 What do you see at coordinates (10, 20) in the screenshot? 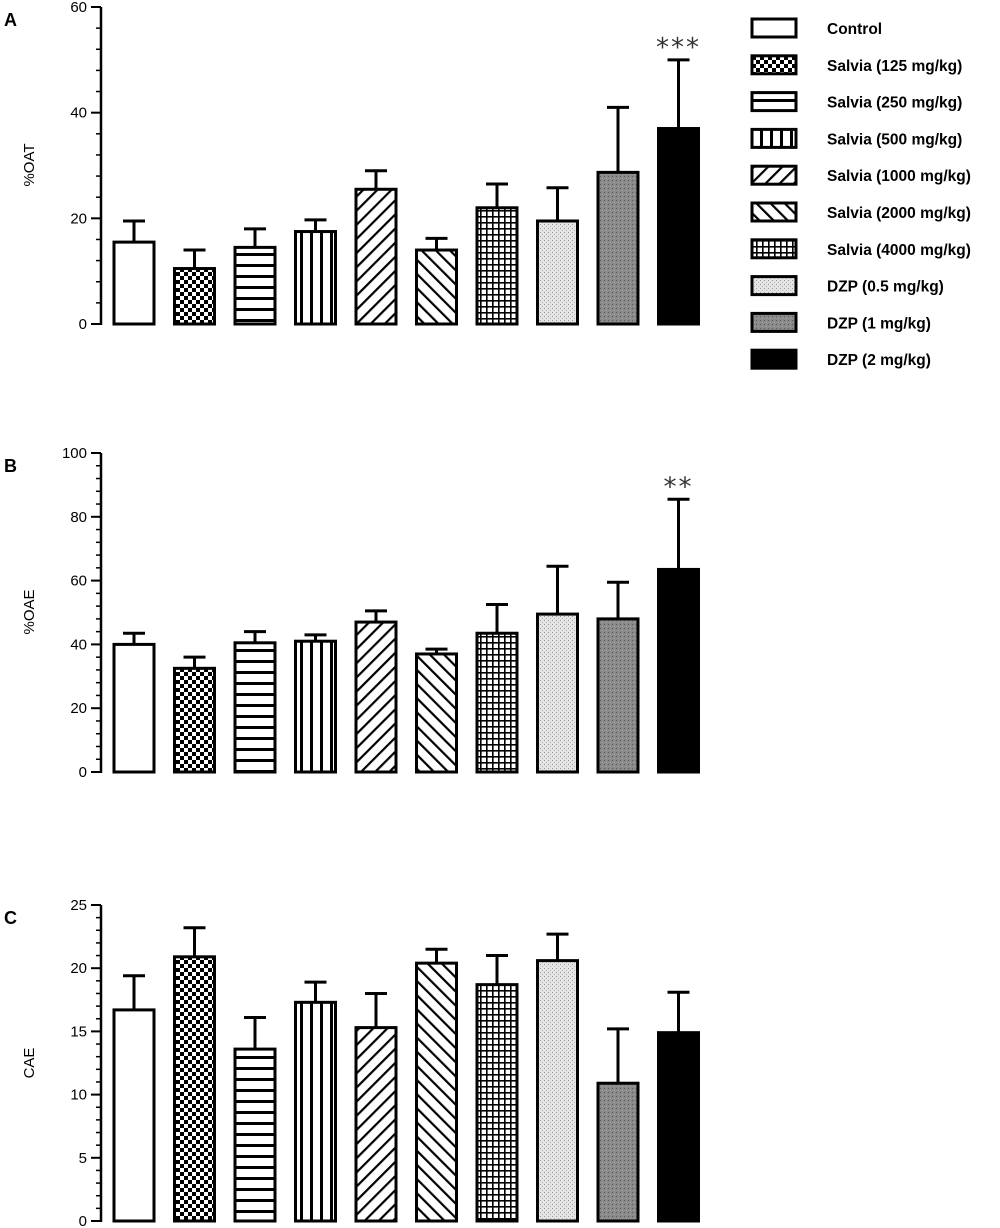
I see `panel-letter: A` at bounding box center [10, 20].